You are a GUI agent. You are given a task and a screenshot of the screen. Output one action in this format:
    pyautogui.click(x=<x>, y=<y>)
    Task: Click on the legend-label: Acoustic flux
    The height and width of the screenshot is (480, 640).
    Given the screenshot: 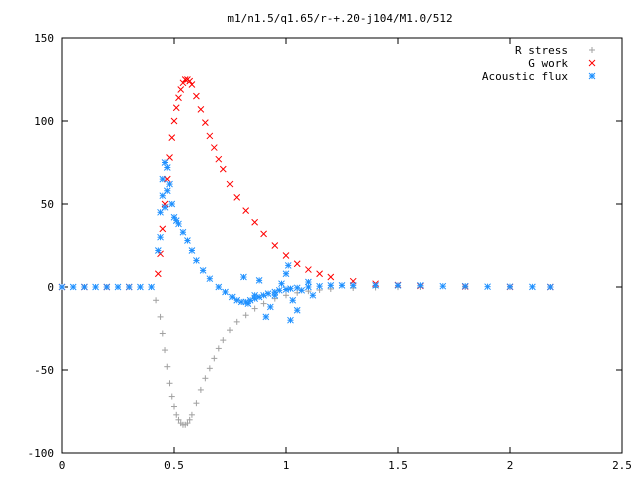 What is the action you would take?
    pyautogui.click(x=525, y=76)
    